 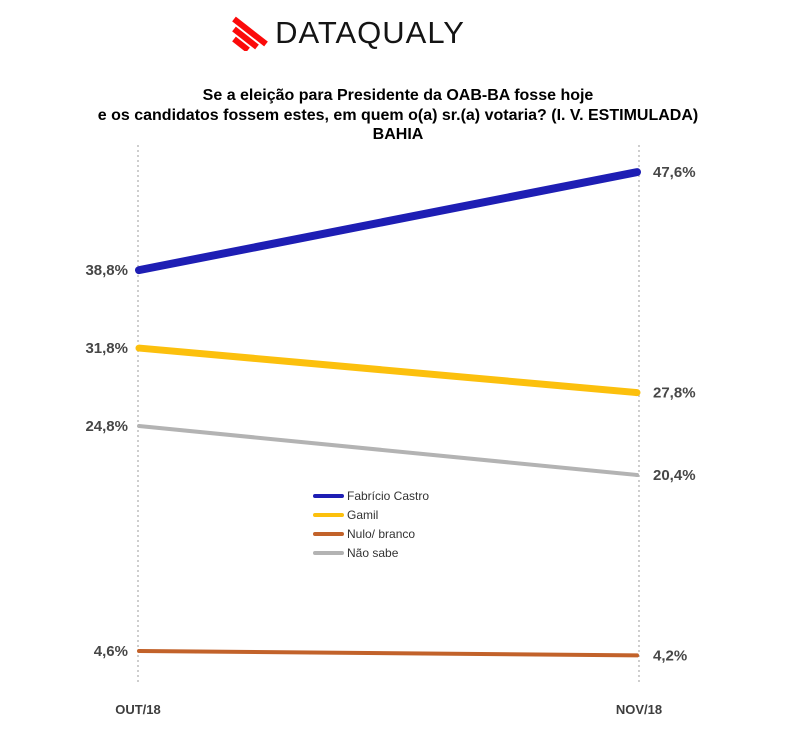 What do you see at coordinates (106, 270) in the screenshot?
I see `value-label-out18-fabricio-castro: 38,8%` at bounding box center [106, 270].